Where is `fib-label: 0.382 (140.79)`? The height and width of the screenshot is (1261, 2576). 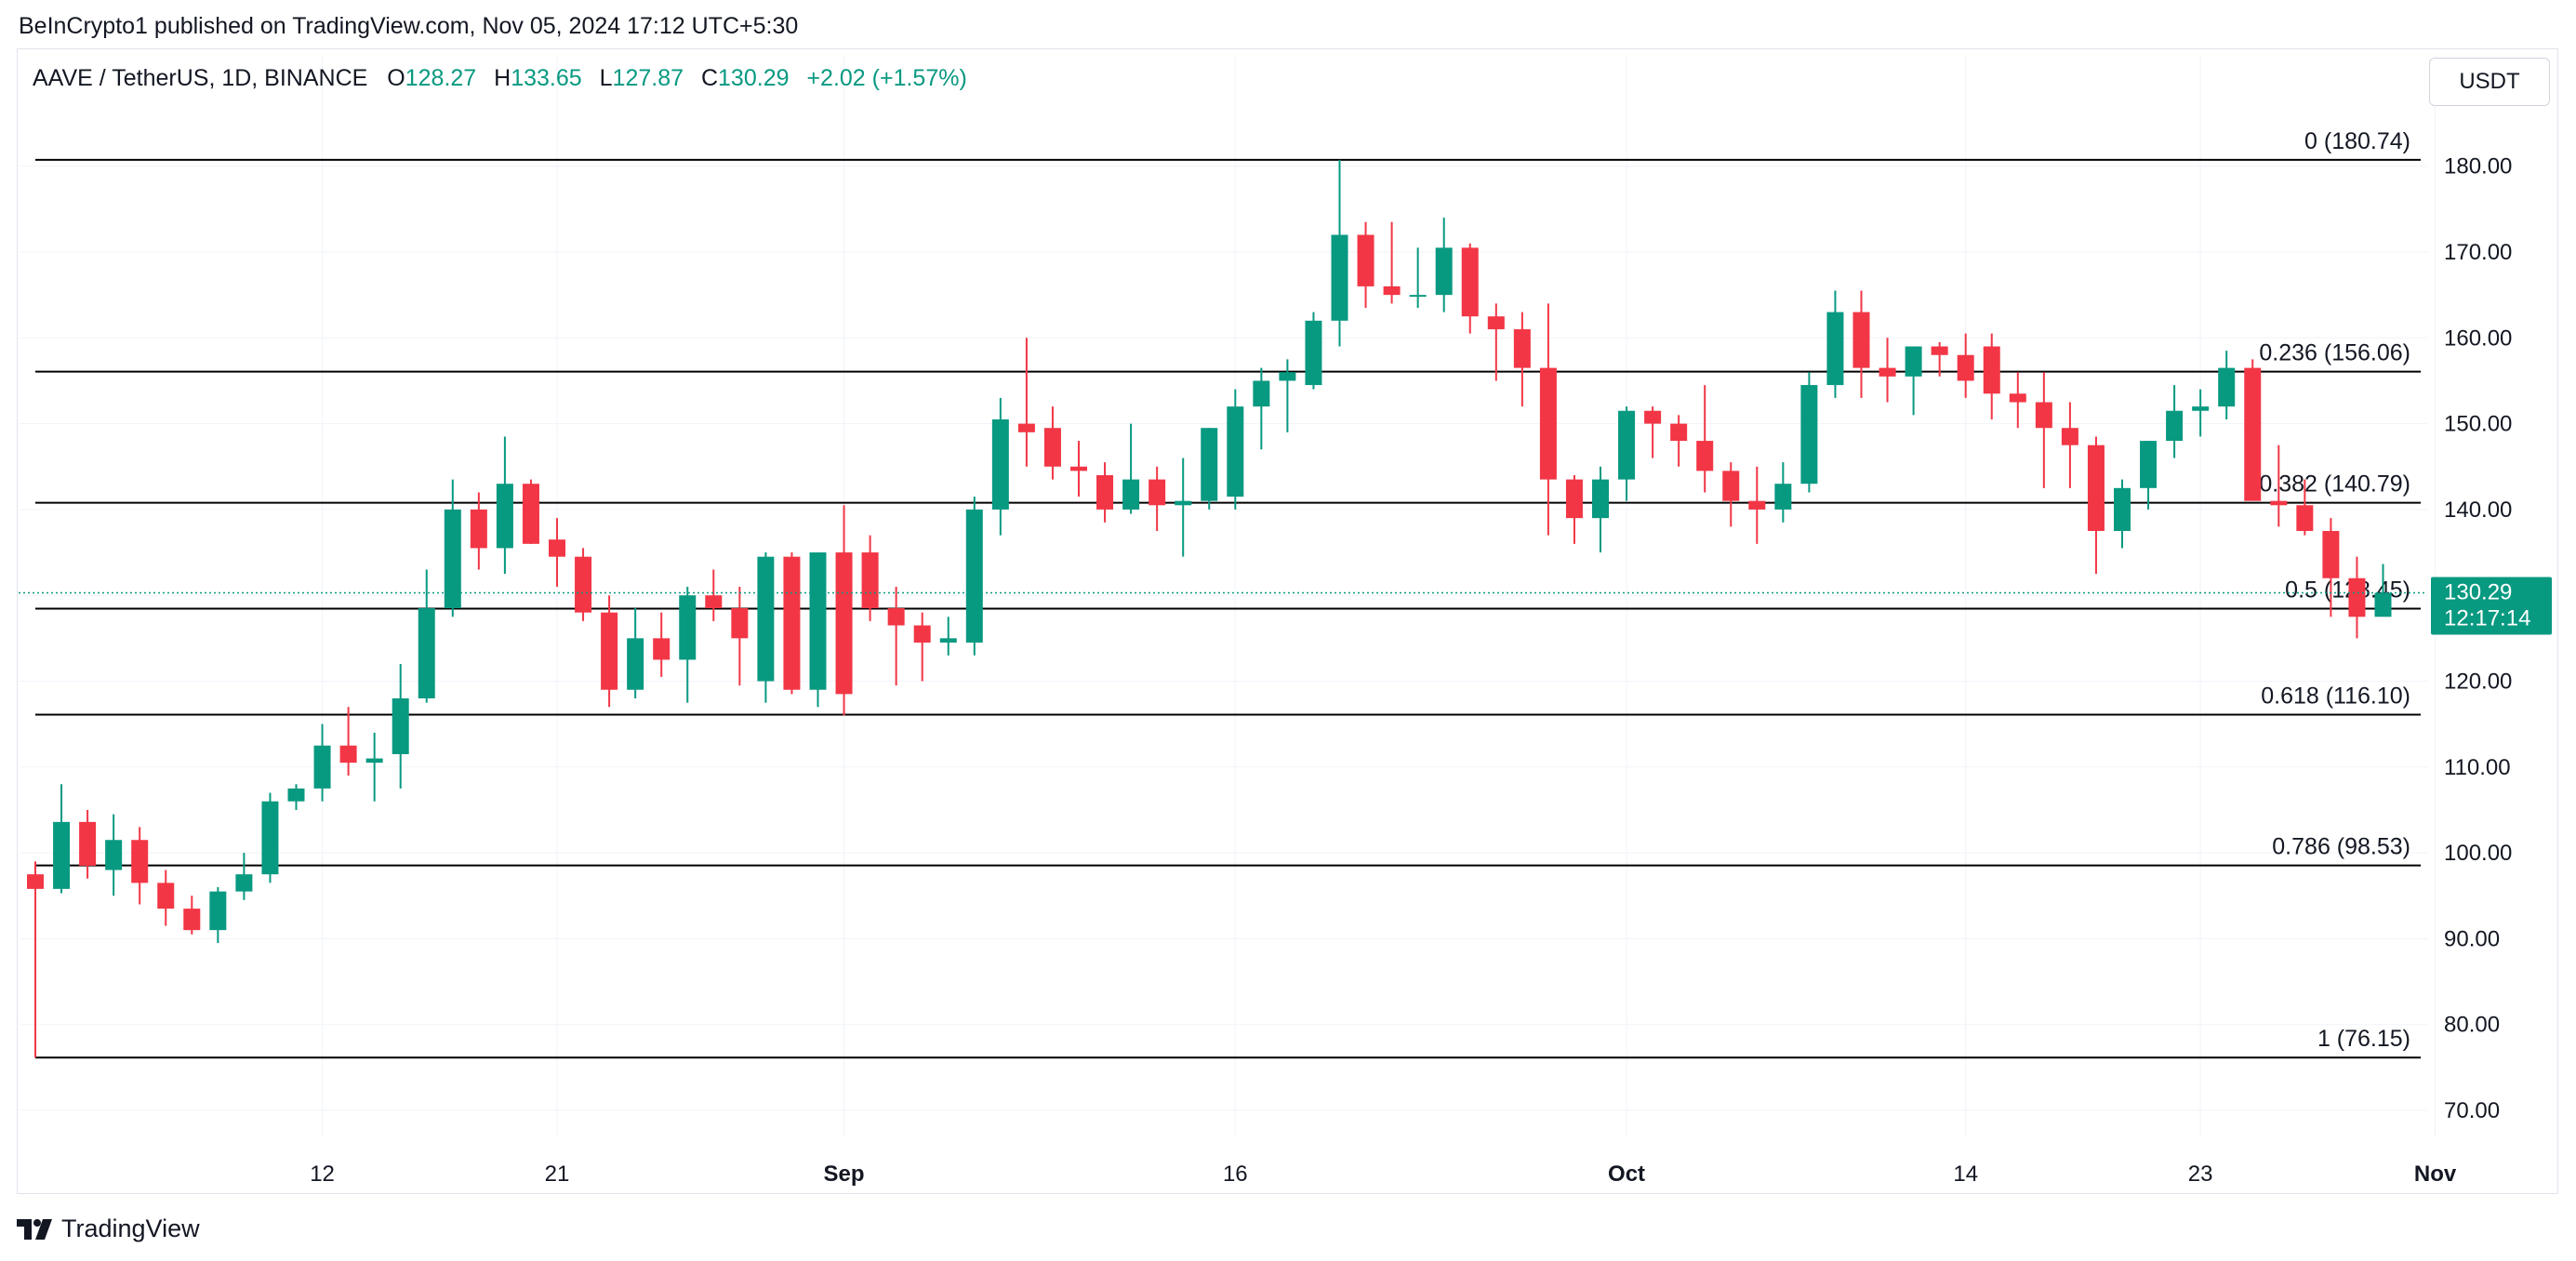 fib-label: 0.382 (140.79) is located at coordinates (2334, 484).